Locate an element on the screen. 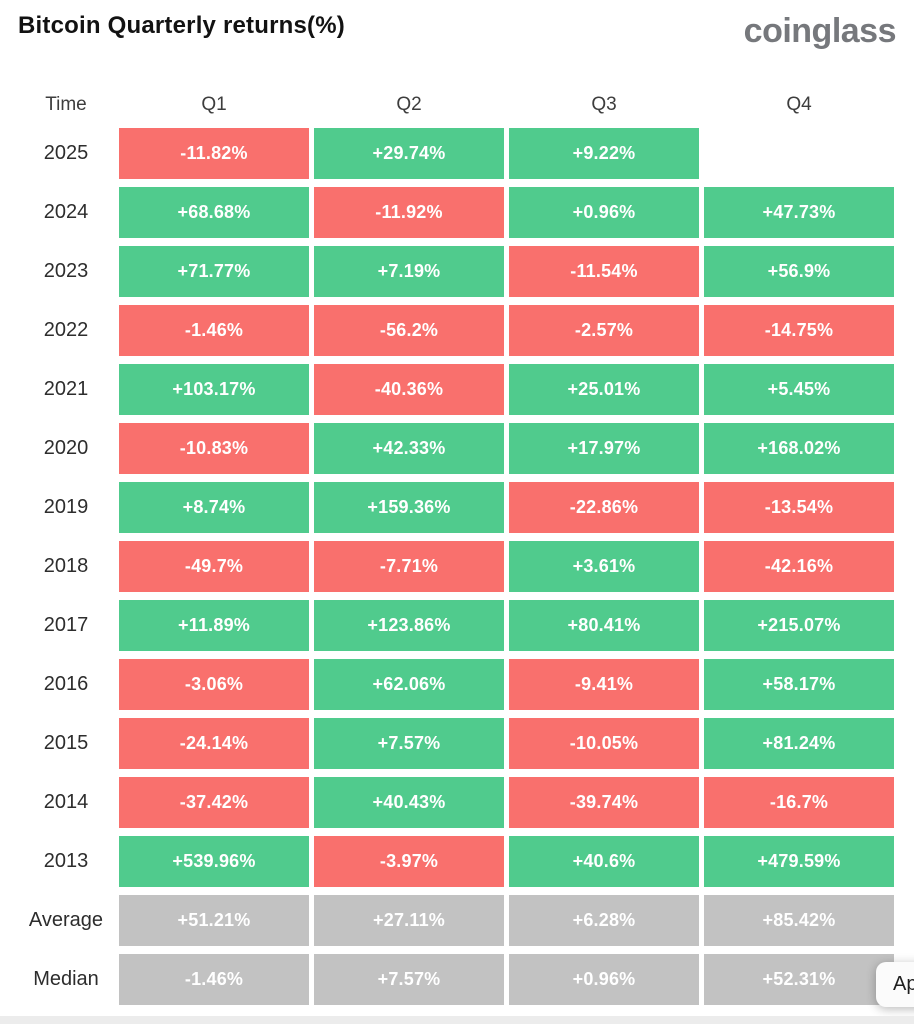 This screenshot has width=914, height=1024. return-cell: +42.33% is located at coordinates (409, 448).